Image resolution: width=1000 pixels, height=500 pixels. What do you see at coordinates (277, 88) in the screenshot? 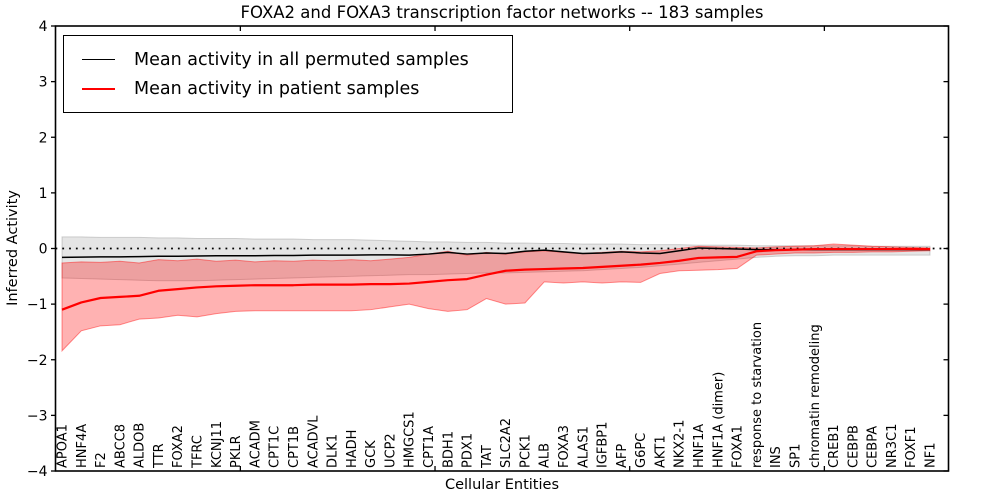
I see `legend-label: Mean activity in patient samples` at bounding box center [277, 88].